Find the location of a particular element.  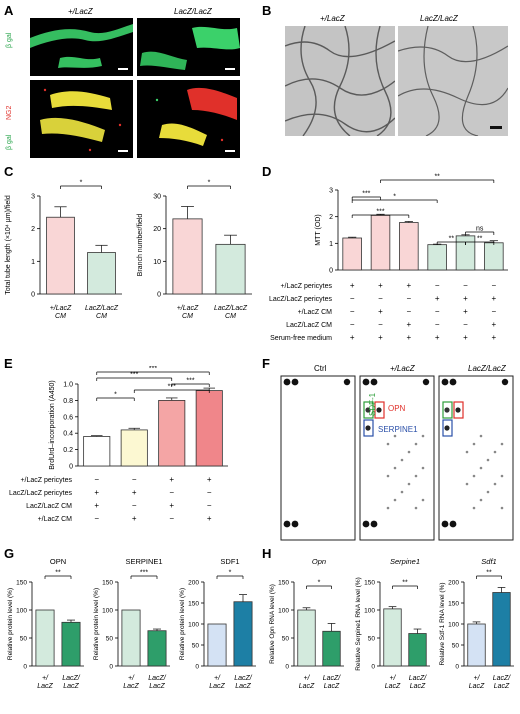

brightfield-b1 is located at coordinates (340, 81).